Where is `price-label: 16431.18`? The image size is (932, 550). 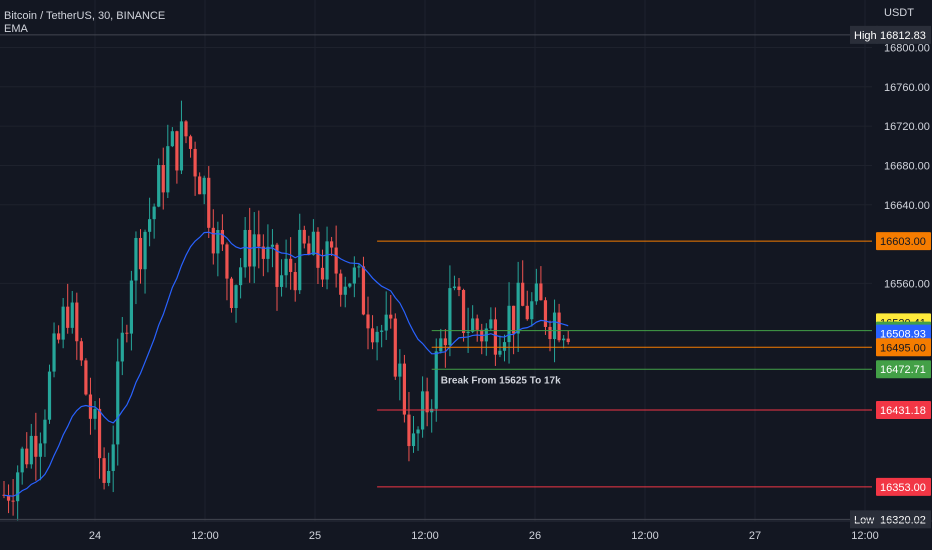 price-label: 16431.18 is located at coordinates (903, 411).